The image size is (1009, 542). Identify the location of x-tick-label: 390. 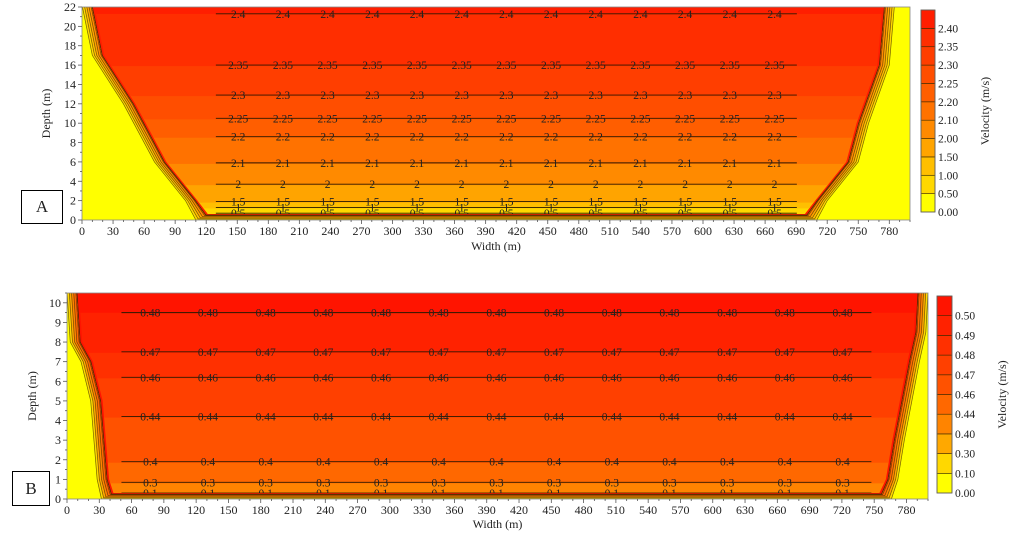
(486, 231).